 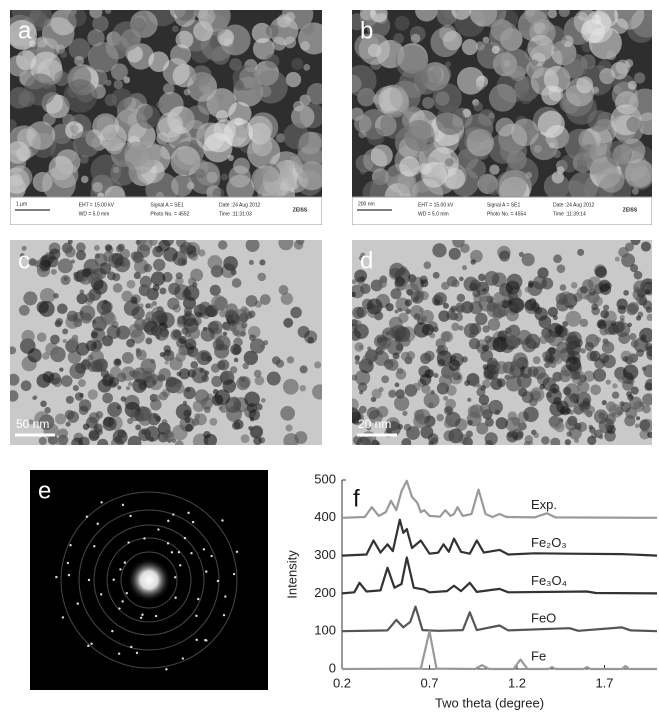 I want to click on ring, so click(x=149, y=580).